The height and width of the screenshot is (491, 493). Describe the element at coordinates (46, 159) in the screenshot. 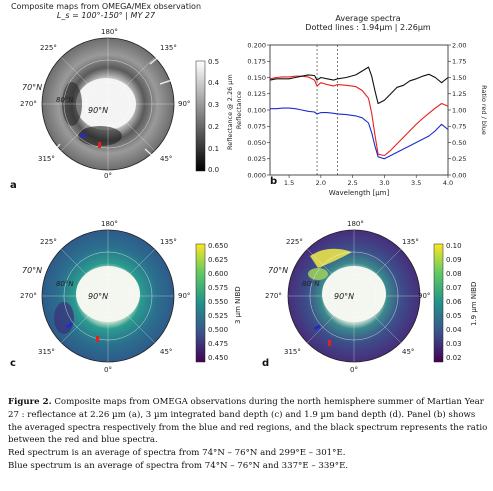

I see `lon-label-a-bl: 315°` at that location.